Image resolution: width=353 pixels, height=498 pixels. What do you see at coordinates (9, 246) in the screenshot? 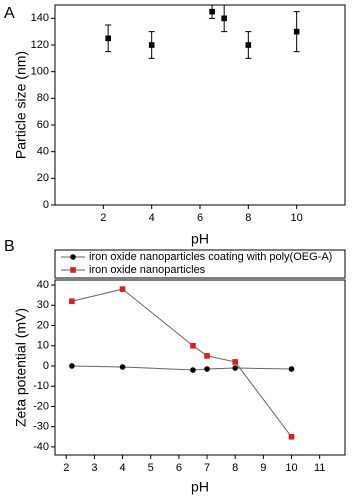
I see `panel-label: B` at bounding box center [9, 246].